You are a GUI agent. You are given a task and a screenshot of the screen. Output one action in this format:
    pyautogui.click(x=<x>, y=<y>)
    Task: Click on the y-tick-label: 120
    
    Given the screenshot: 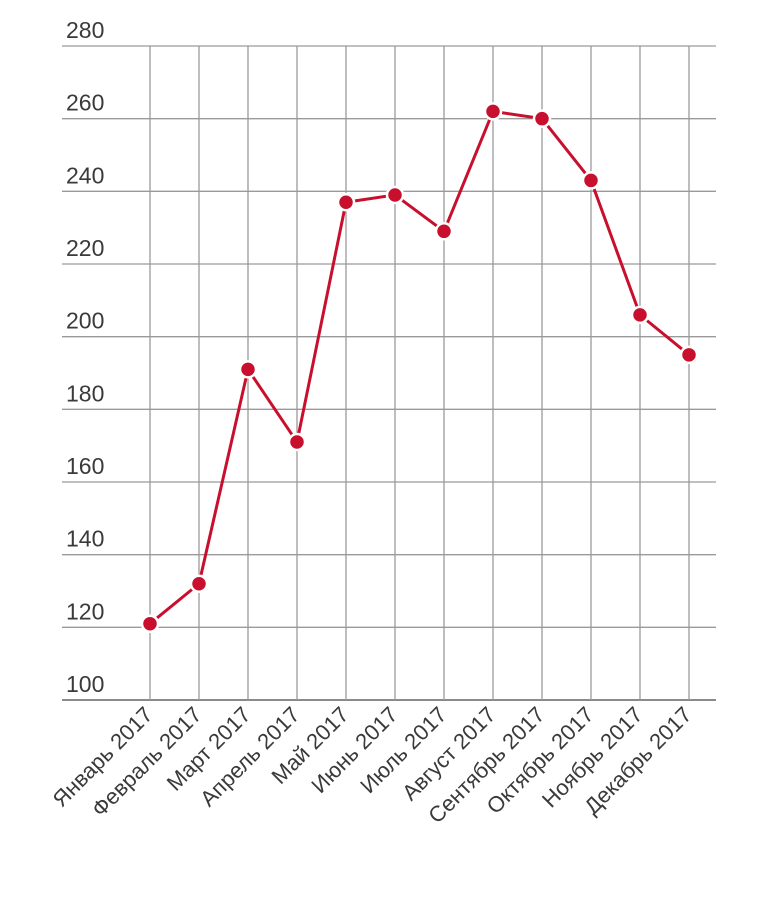 What is the action you would take?
    pyautogui.click(x=85, y=611)
    